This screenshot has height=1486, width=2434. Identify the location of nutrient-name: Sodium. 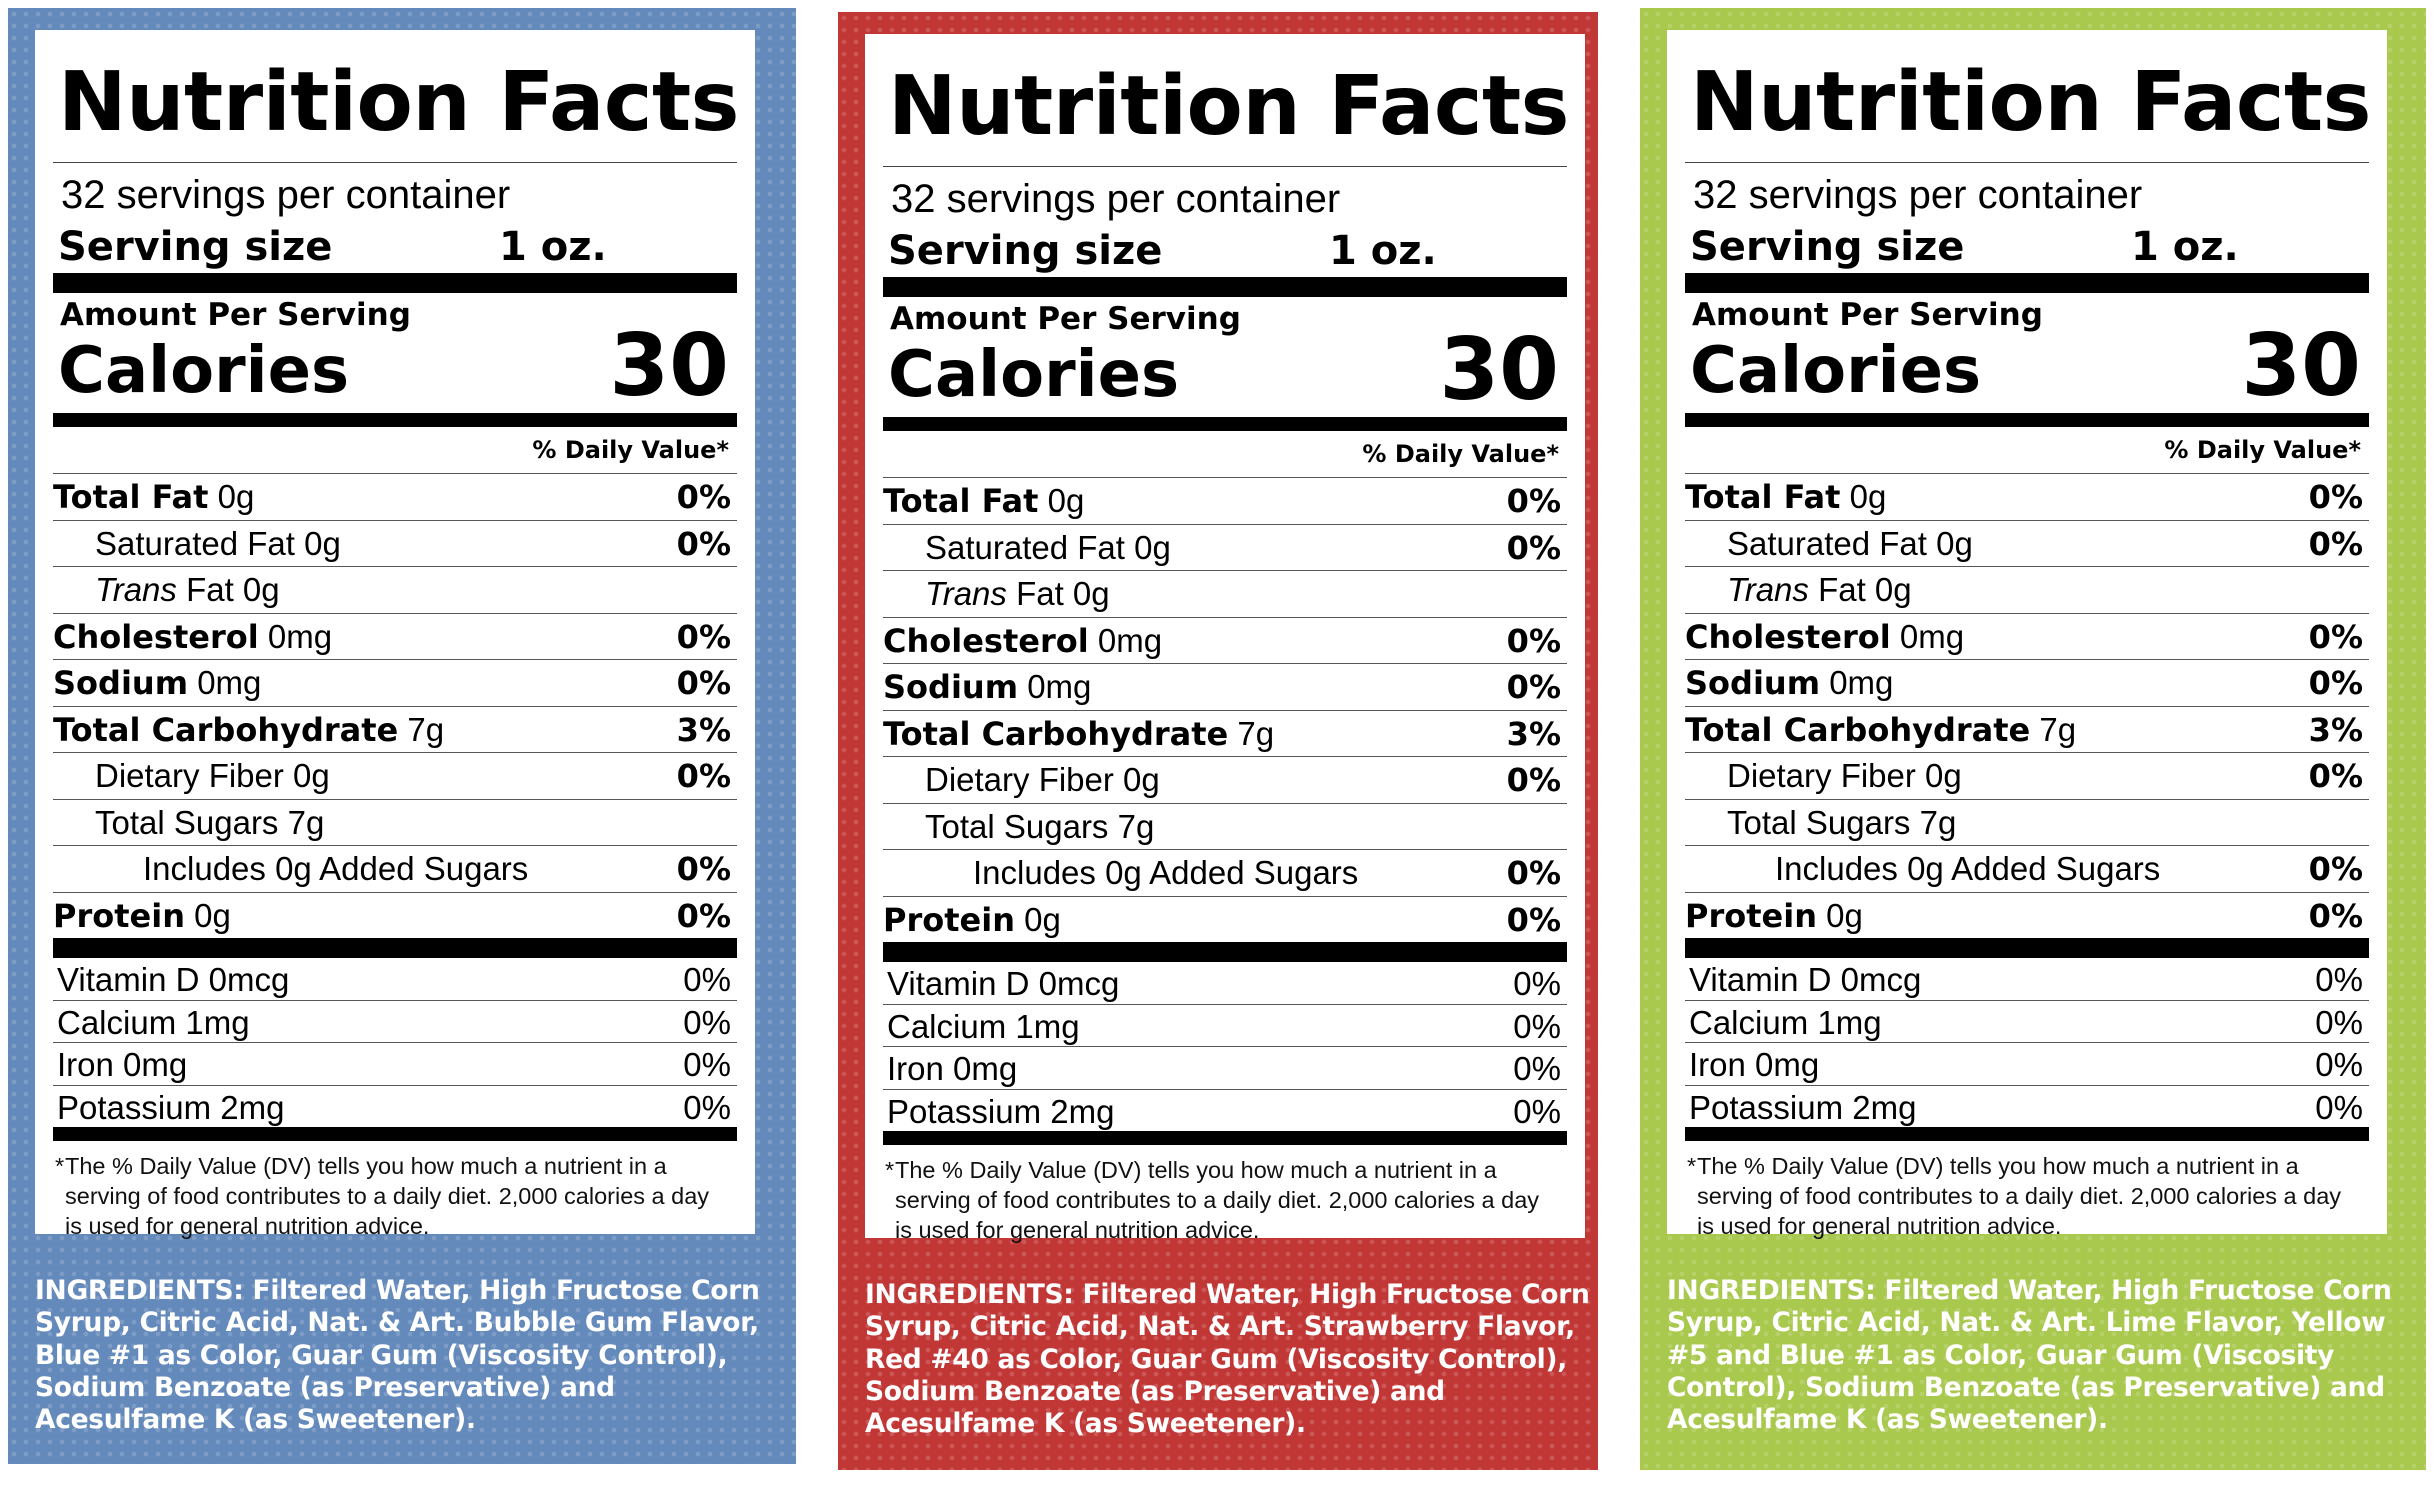
(951, 687).